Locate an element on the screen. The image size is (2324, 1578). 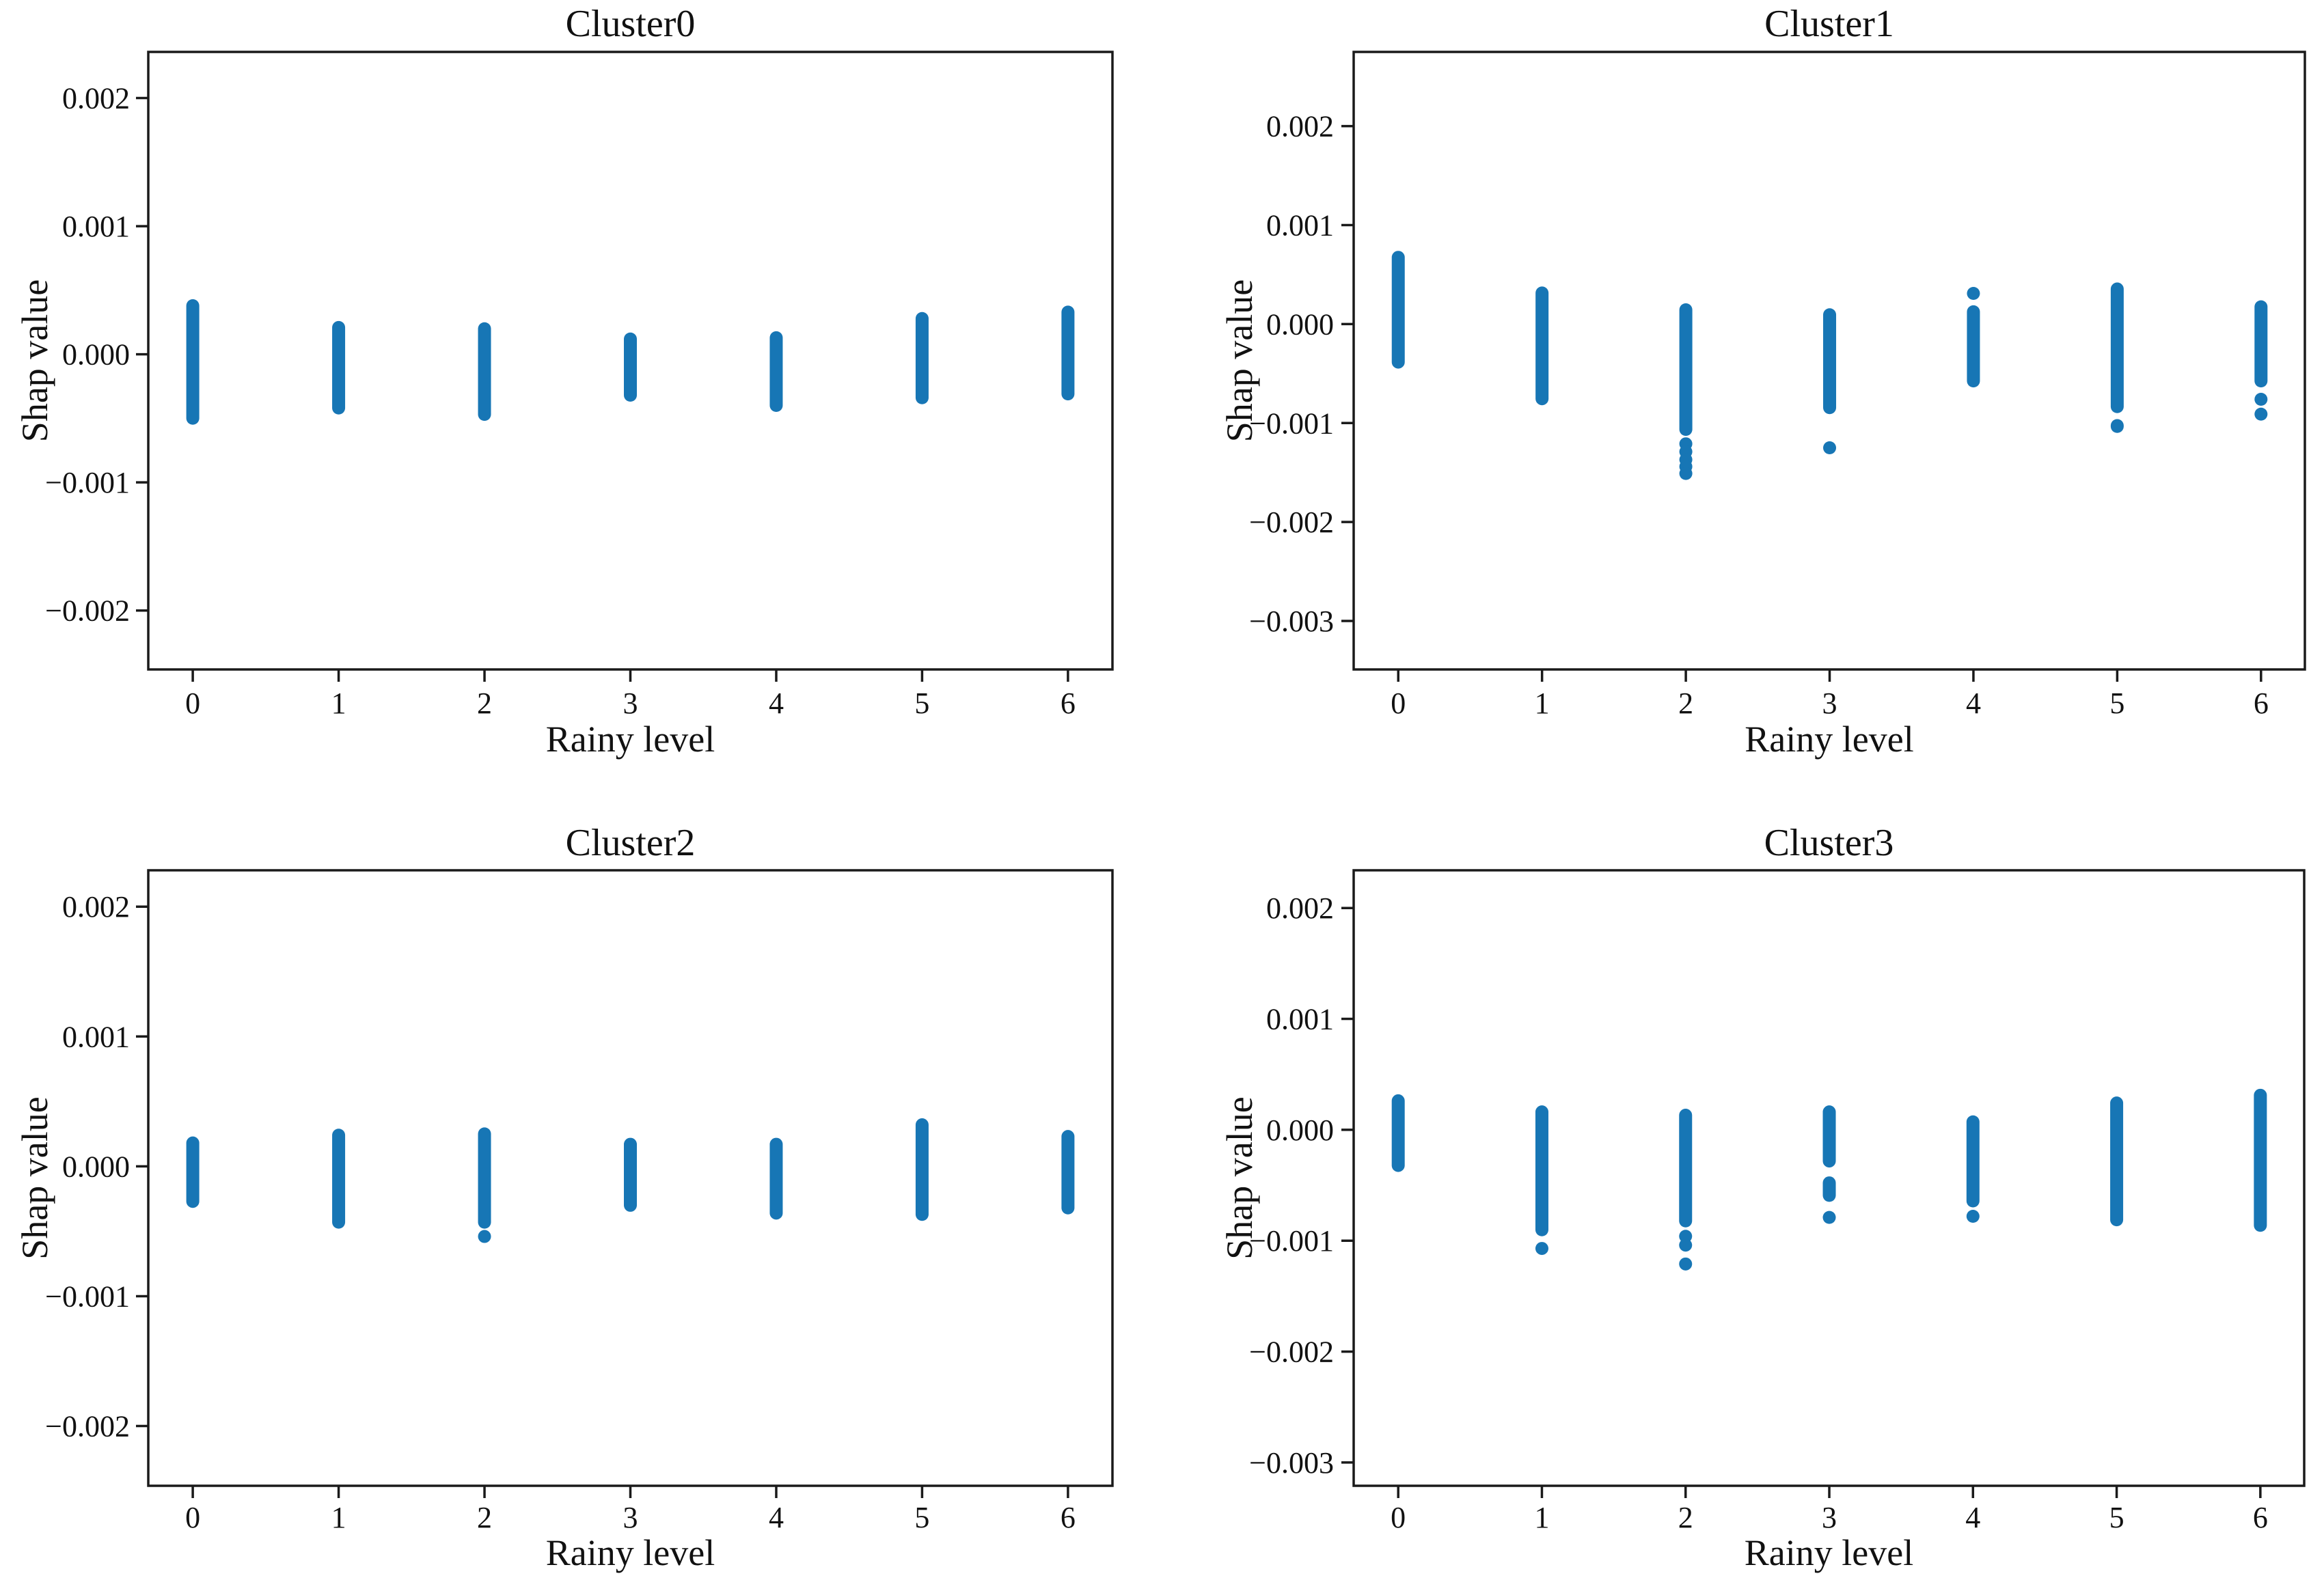
chart-title: Cluster0 is located at coordinates (631, 24).